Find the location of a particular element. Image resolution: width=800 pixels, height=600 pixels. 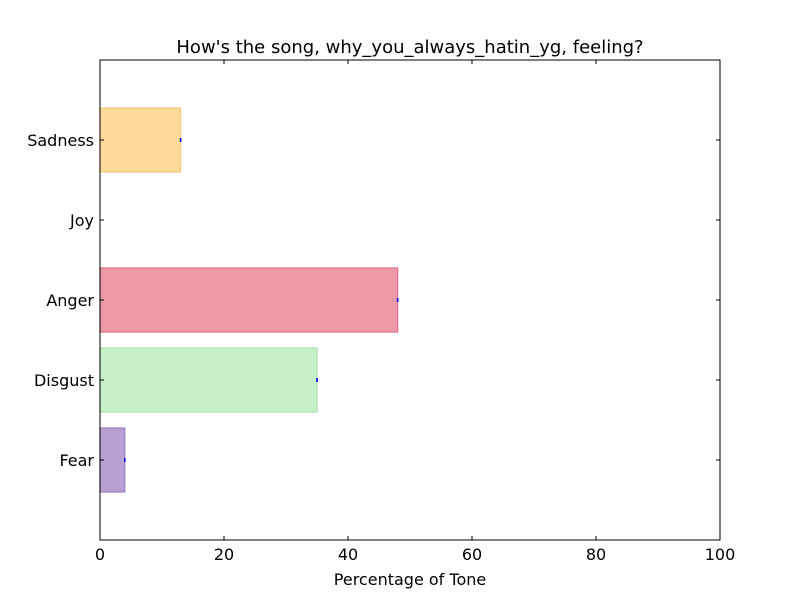

y-tick-label: Disgust is located at coordinates (64, 380).